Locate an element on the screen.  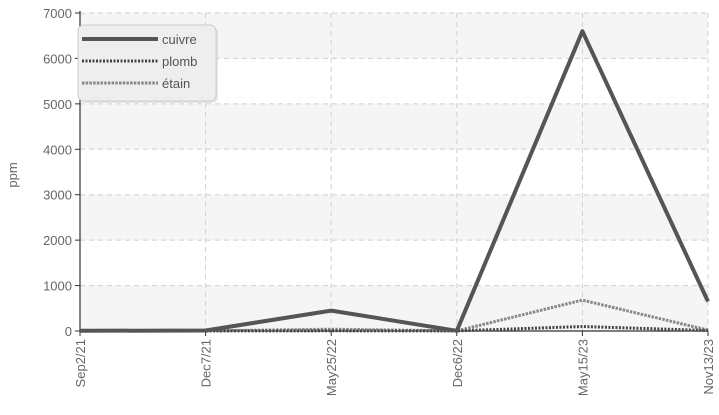
x-tick-label: Dec7/21 is located at coordinates (206, 363).